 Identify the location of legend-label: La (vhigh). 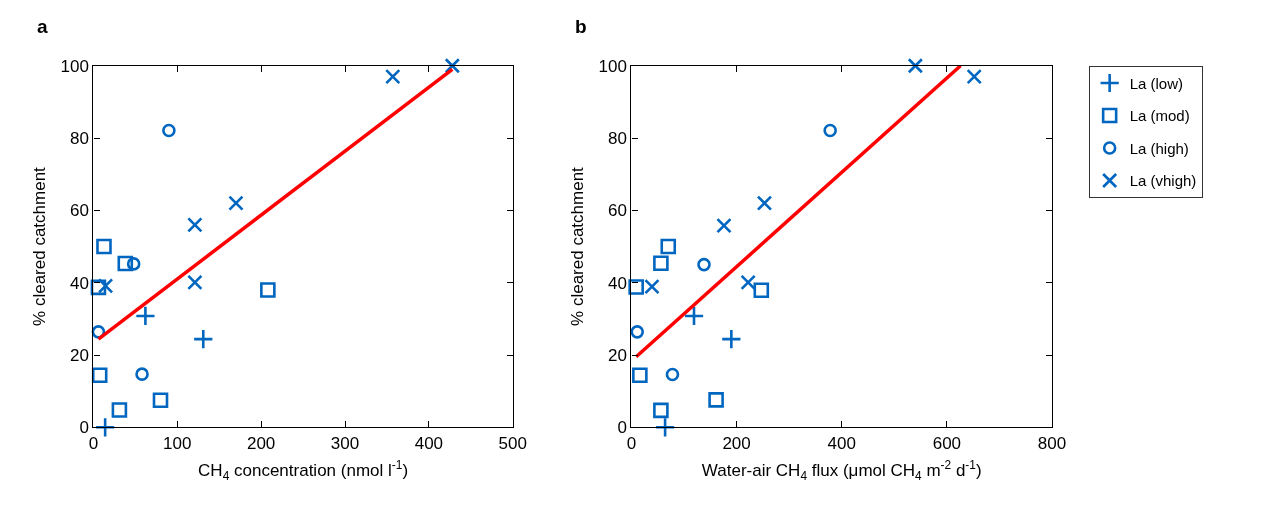
(1163, 181).